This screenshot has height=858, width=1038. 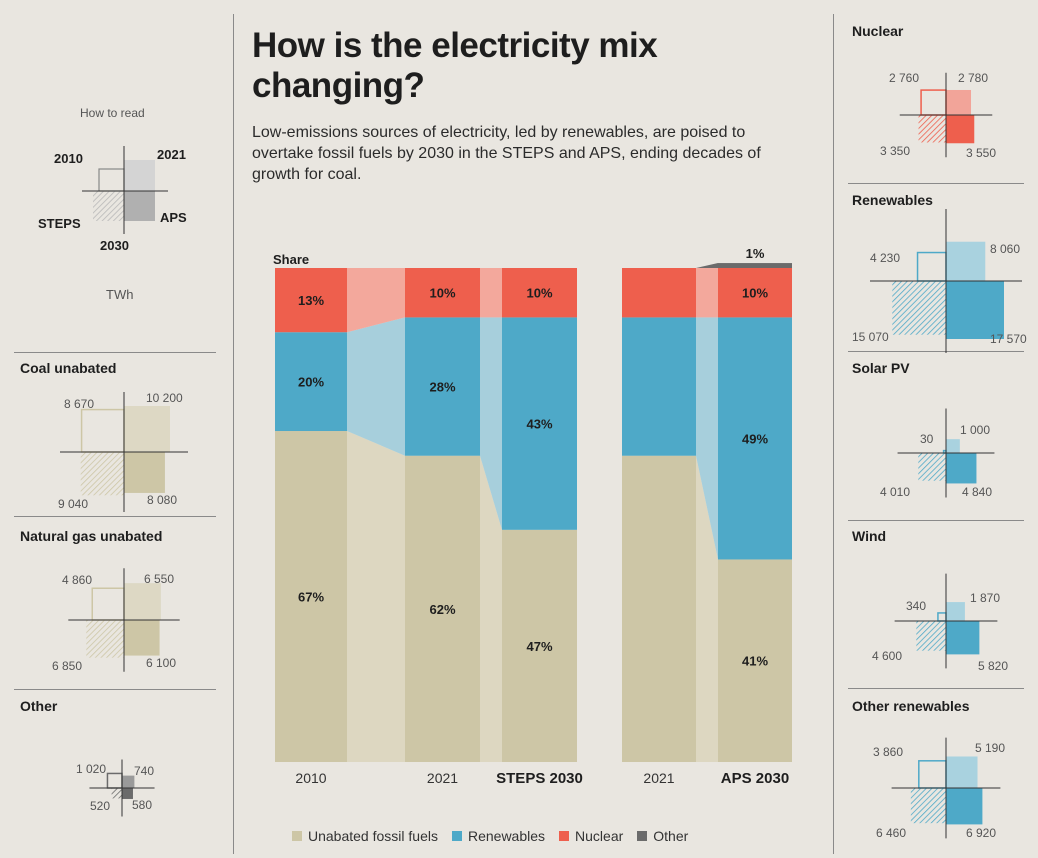 What do you see at coordinates (888, 752) in the screenshot?
I see `value-2010: 3 860` at bounding box center [888, 752].